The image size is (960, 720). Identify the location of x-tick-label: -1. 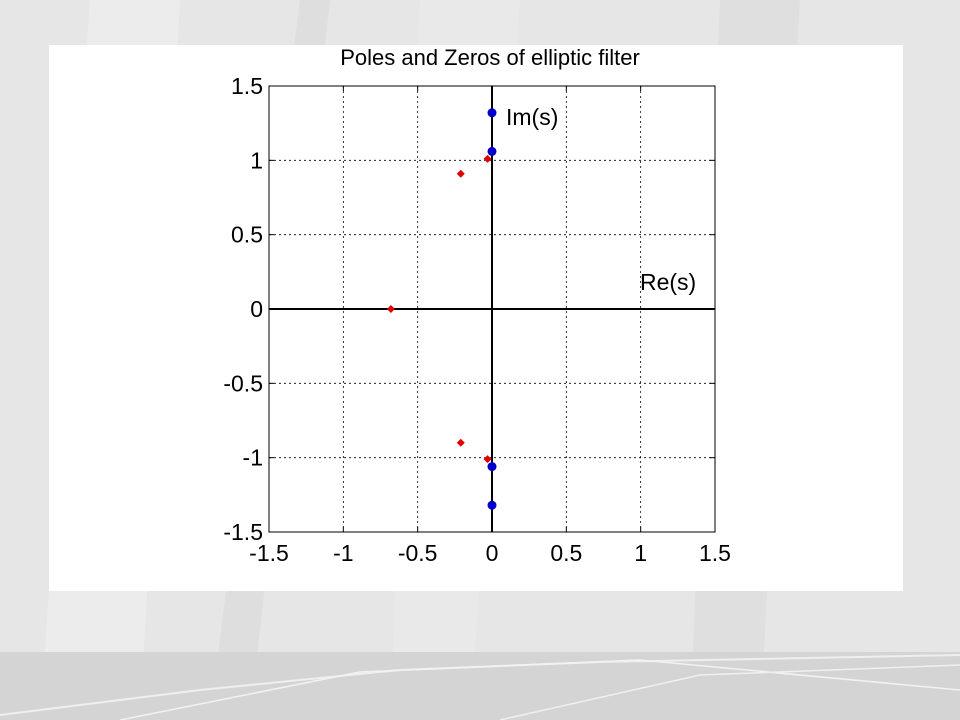
(343, 553).